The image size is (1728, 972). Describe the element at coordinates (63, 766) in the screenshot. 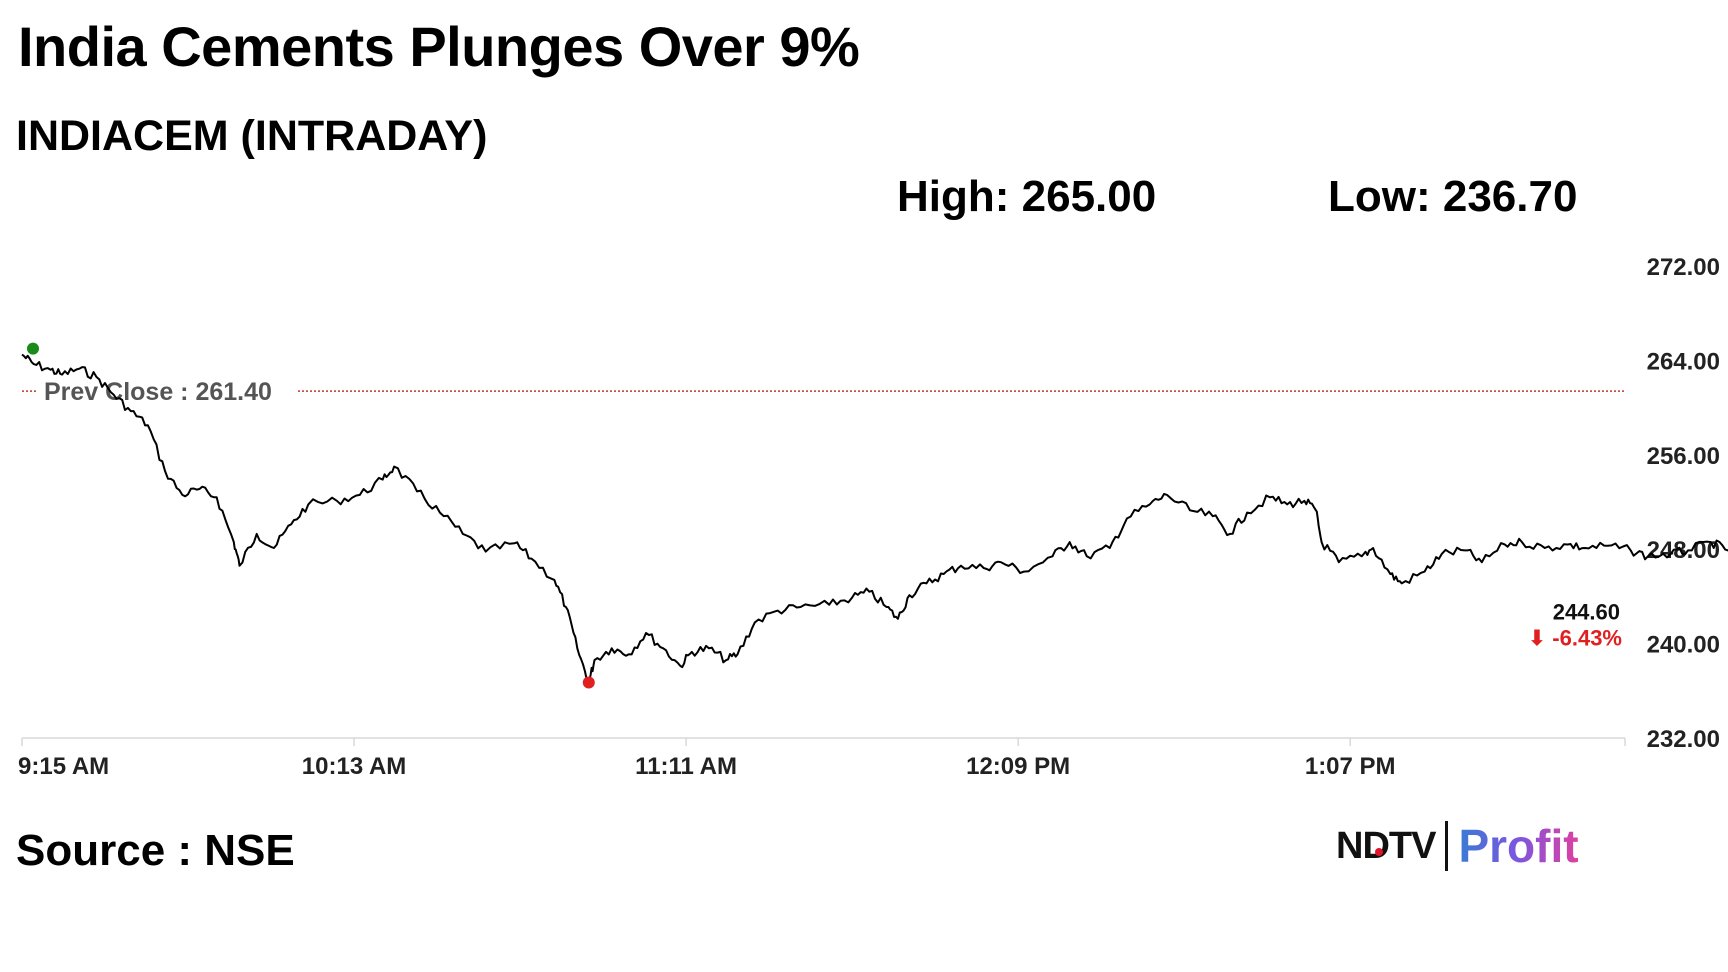

I see `x-tick-label: 9:15 AM` at that location.